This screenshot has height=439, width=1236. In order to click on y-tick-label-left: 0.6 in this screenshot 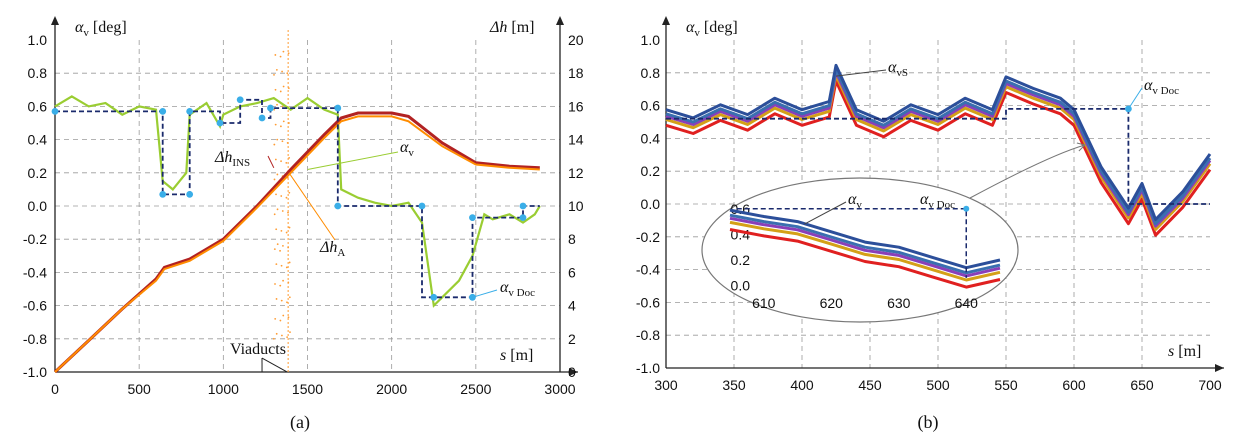, I will do `click(38, 106)`.